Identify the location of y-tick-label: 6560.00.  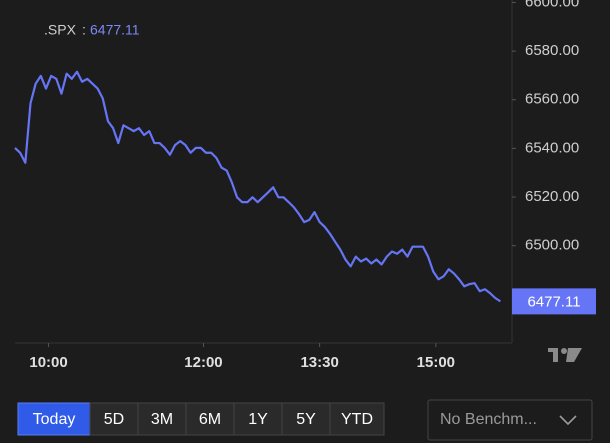
(552, 99).